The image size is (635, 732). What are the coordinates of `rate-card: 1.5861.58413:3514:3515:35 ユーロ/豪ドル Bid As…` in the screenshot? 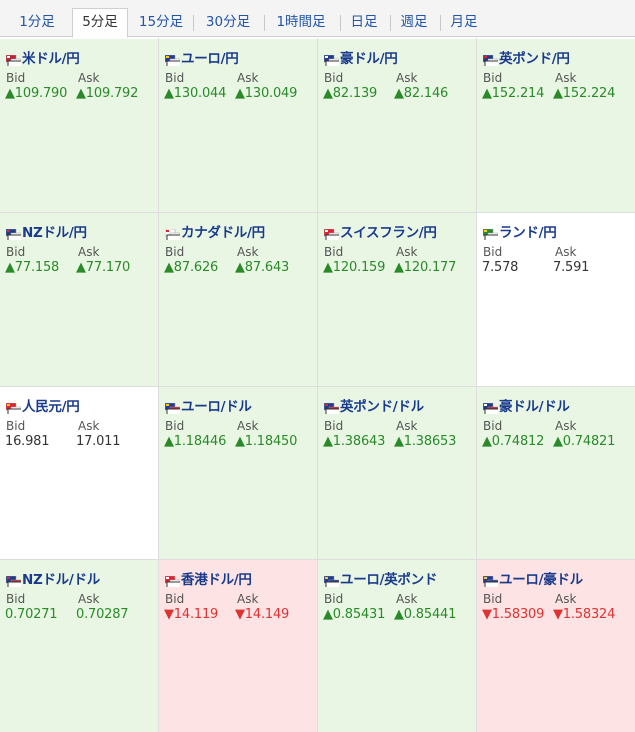 It's located at (556, 646).